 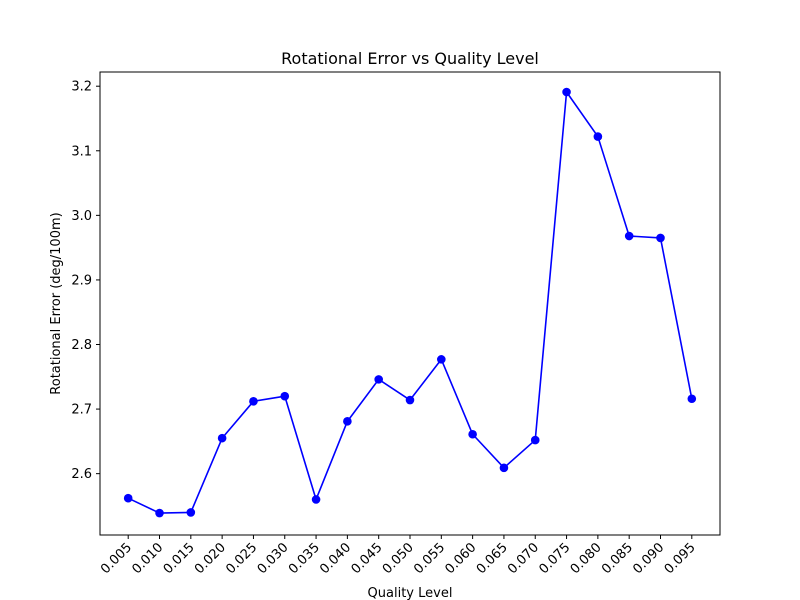 What do you see at coordinates (179, 558) in the screenshot?
I see `x-tick-label: 0.015` at bounding box center [179, 558].